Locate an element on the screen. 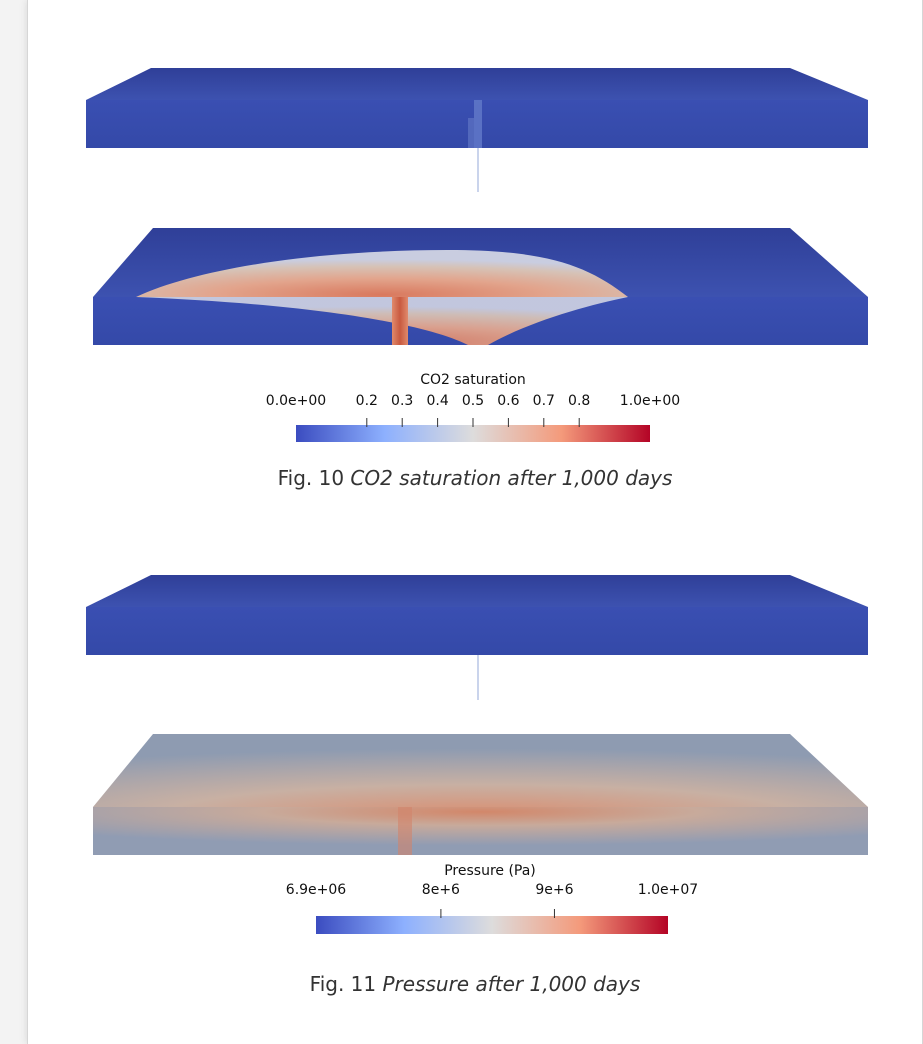 This screenshot has height=1044, width=923. fig10-slab-initial is located at coordinates (477, 130).